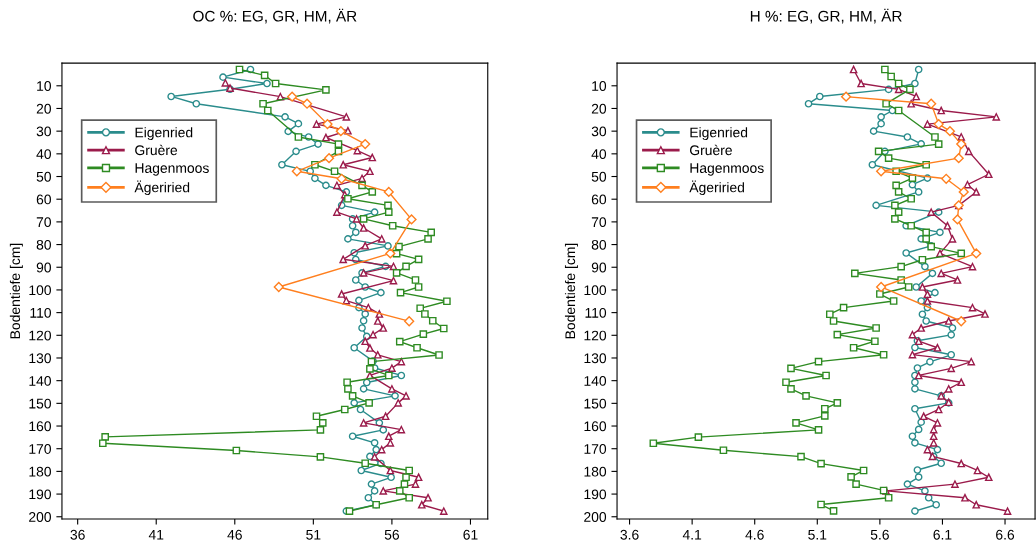 Image resolution: width=1036 pixels, height=556 pixels. Describe the element at coordinates (470, 534) in the screenshot. I see `x-tick-label: 61` at that location.